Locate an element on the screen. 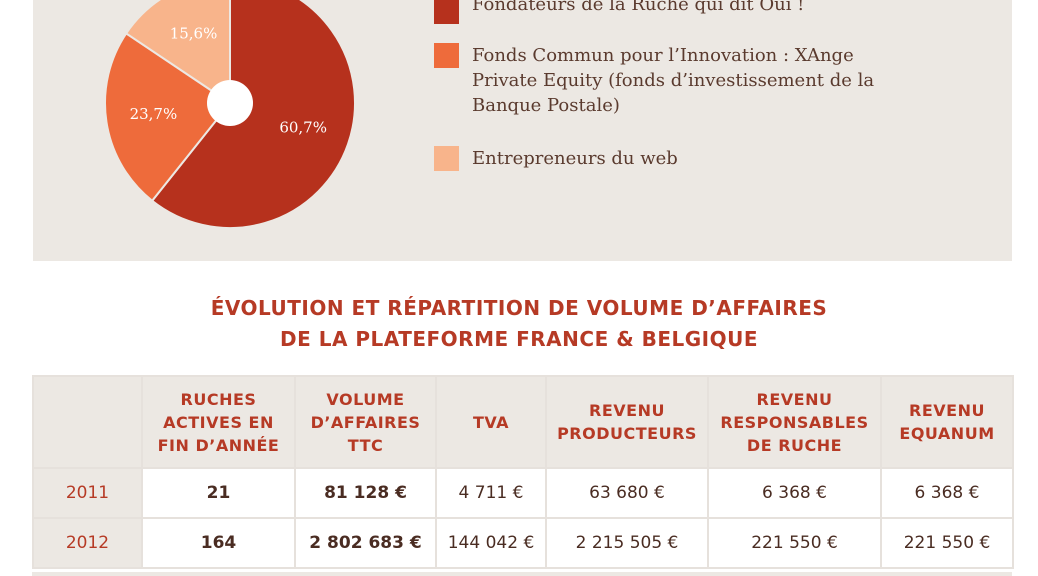 The height and width of the screenshot is (576, 1038). pie-chart: 60,7% 23,7% 15,6% is located at coordinates (230, 114).